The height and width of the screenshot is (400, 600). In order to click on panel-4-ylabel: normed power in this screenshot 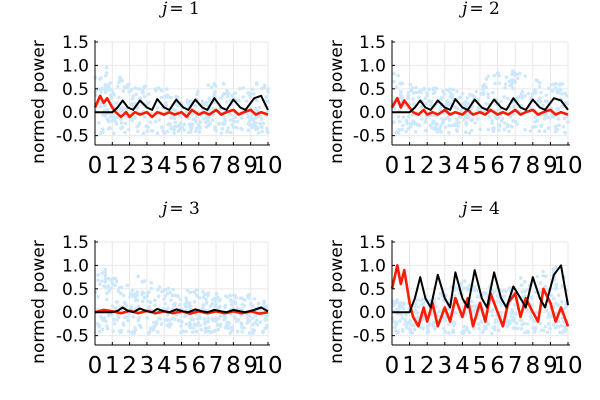, I will do `click(337, 302)`.